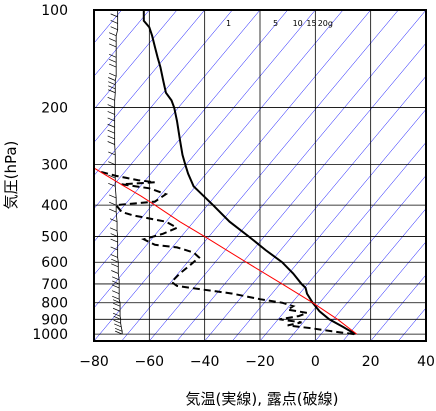  I want to click on y-tick-label: 300, so click(54, 166).